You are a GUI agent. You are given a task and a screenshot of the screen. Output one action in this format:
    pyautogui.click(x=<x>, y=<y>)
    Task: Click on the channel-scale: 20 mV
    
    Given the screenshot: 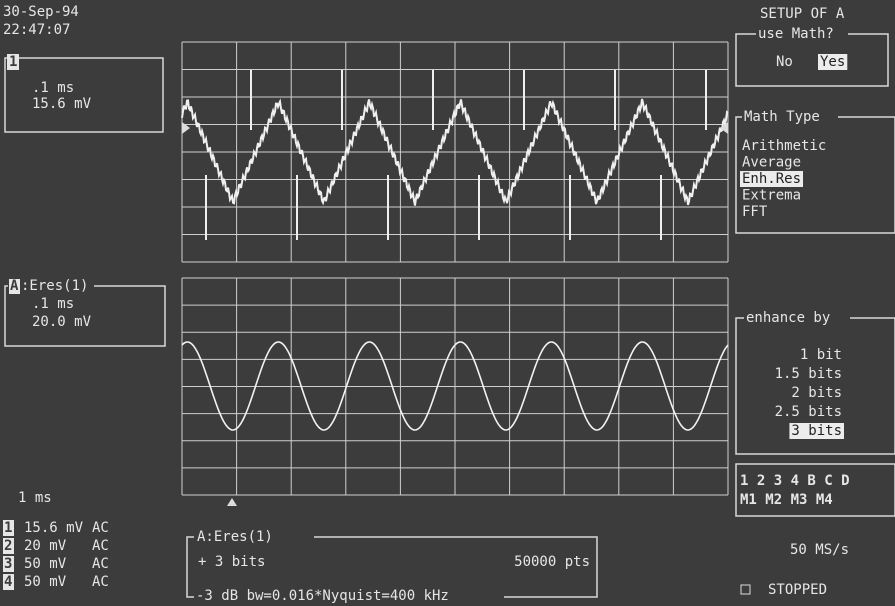 What is the action you would take?
    pyautogui.click(x=45, y=546)
    